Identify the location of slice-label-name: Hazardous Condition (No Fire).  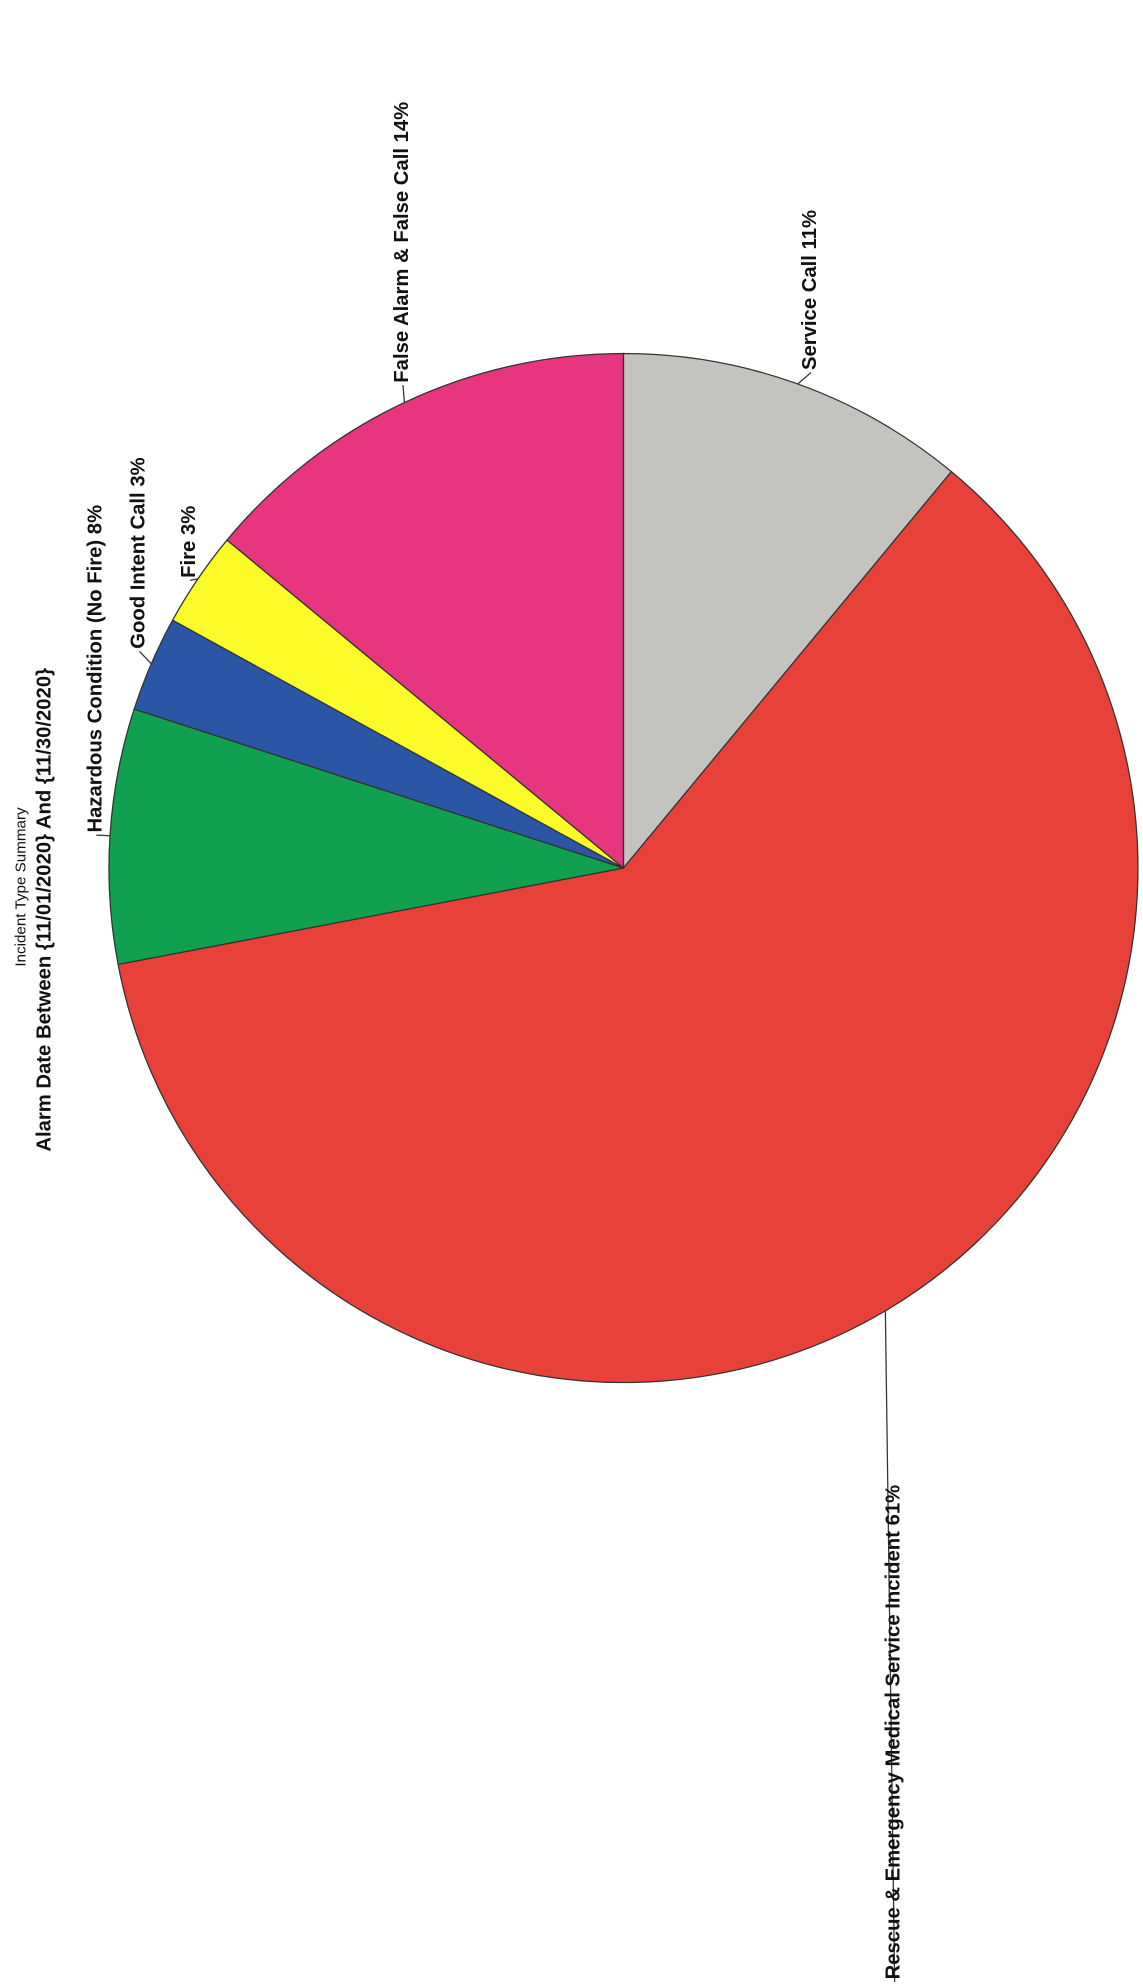
(95, 686).